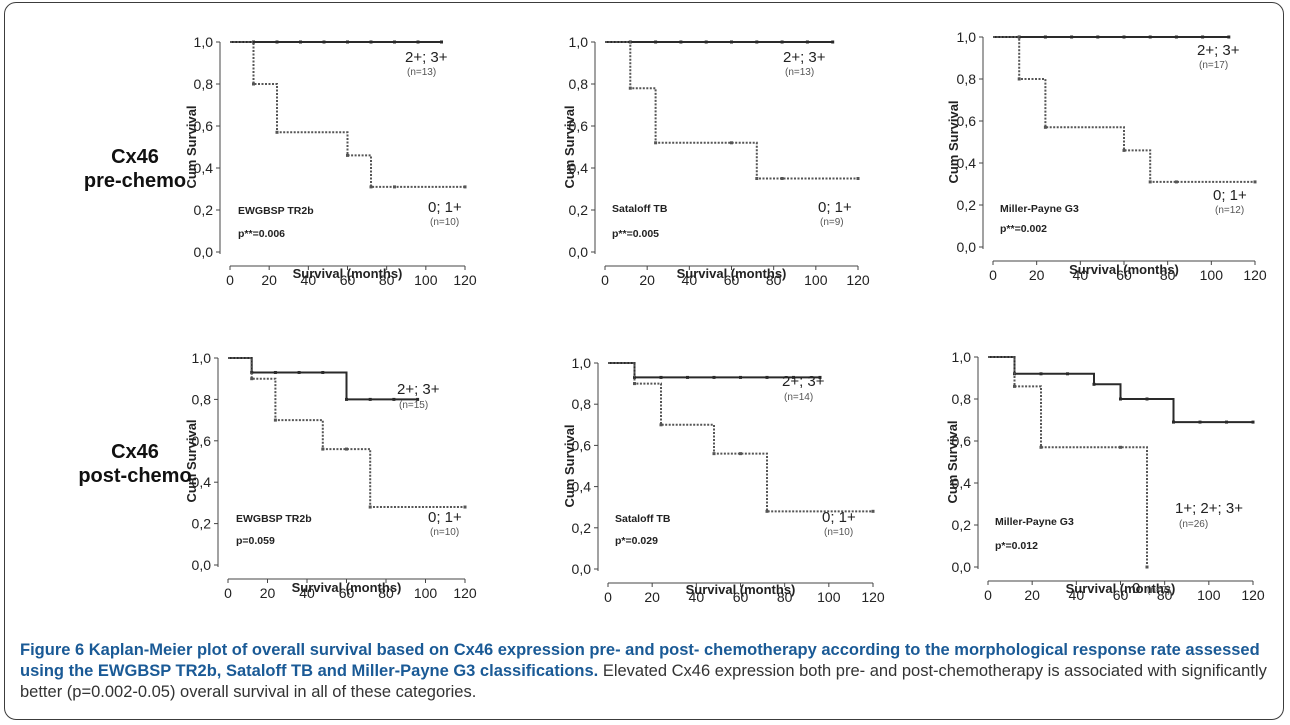  Describe the element at coordinates (1121, 595) in the screenshot. I see `panel-6-xtick-label: 60` at that location.